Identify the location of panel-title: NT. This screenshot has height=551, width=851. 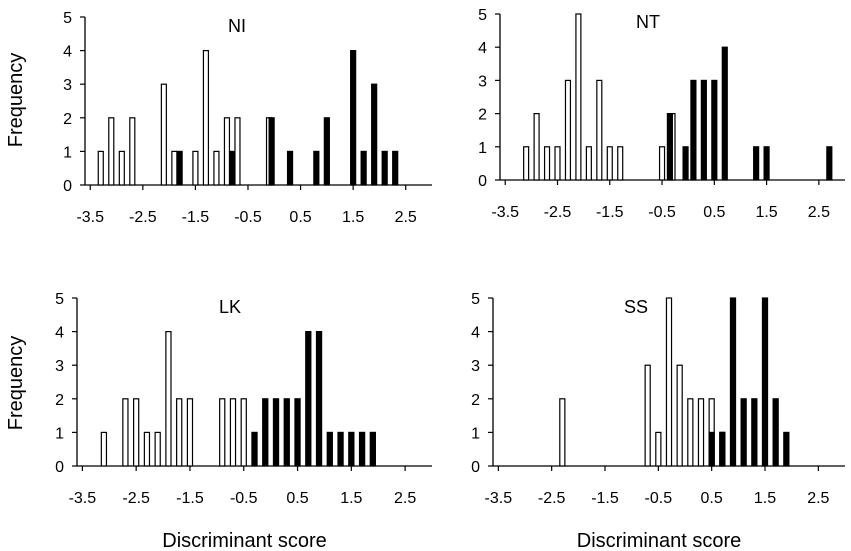
(648, 22).